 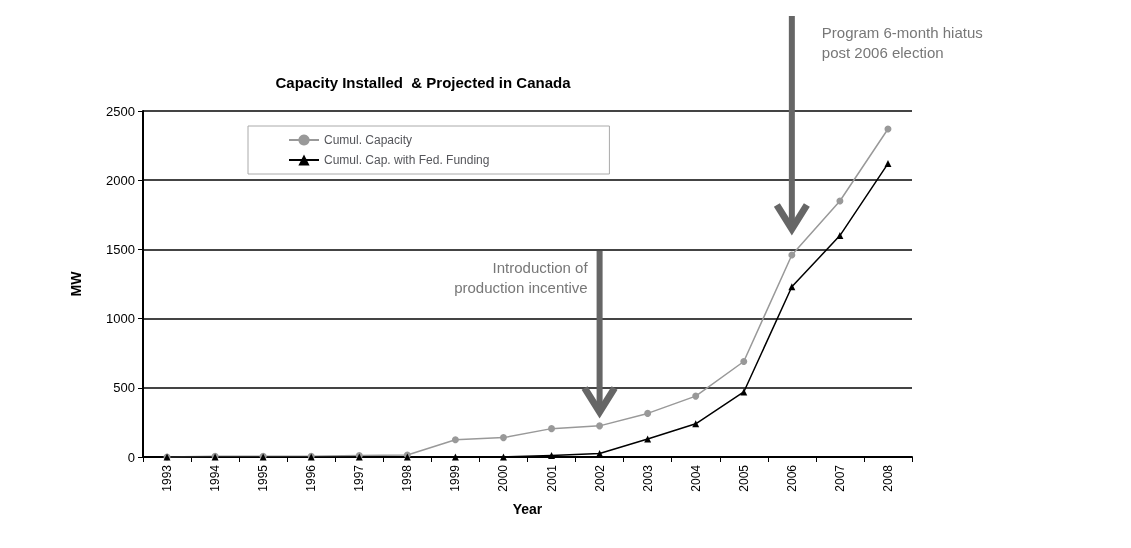 What do you see at coordinates (124, 388) in the screenshot?
I see `y-tick-label: 500` at bounding box center [124, 388].